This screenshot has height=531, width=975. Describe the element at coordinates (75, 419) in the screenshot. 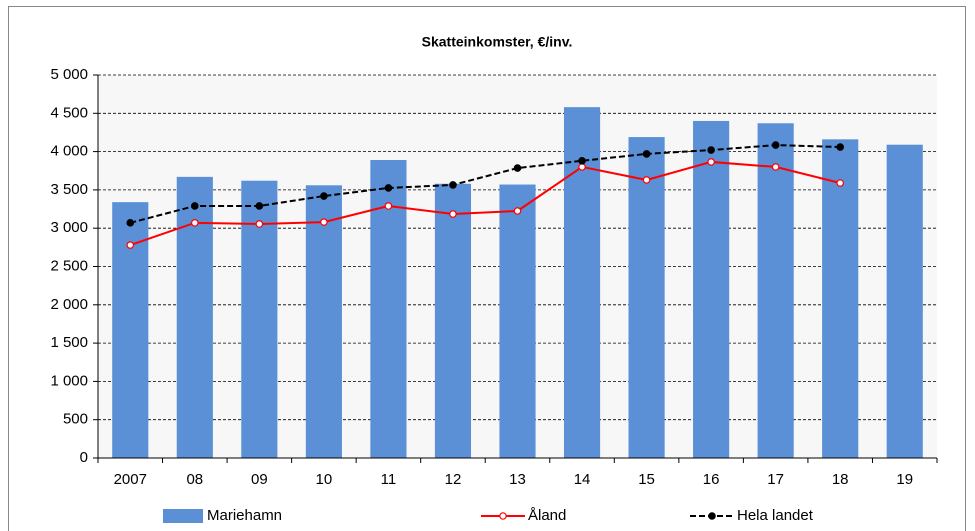

I see `y-tick-label: 500` at that location.